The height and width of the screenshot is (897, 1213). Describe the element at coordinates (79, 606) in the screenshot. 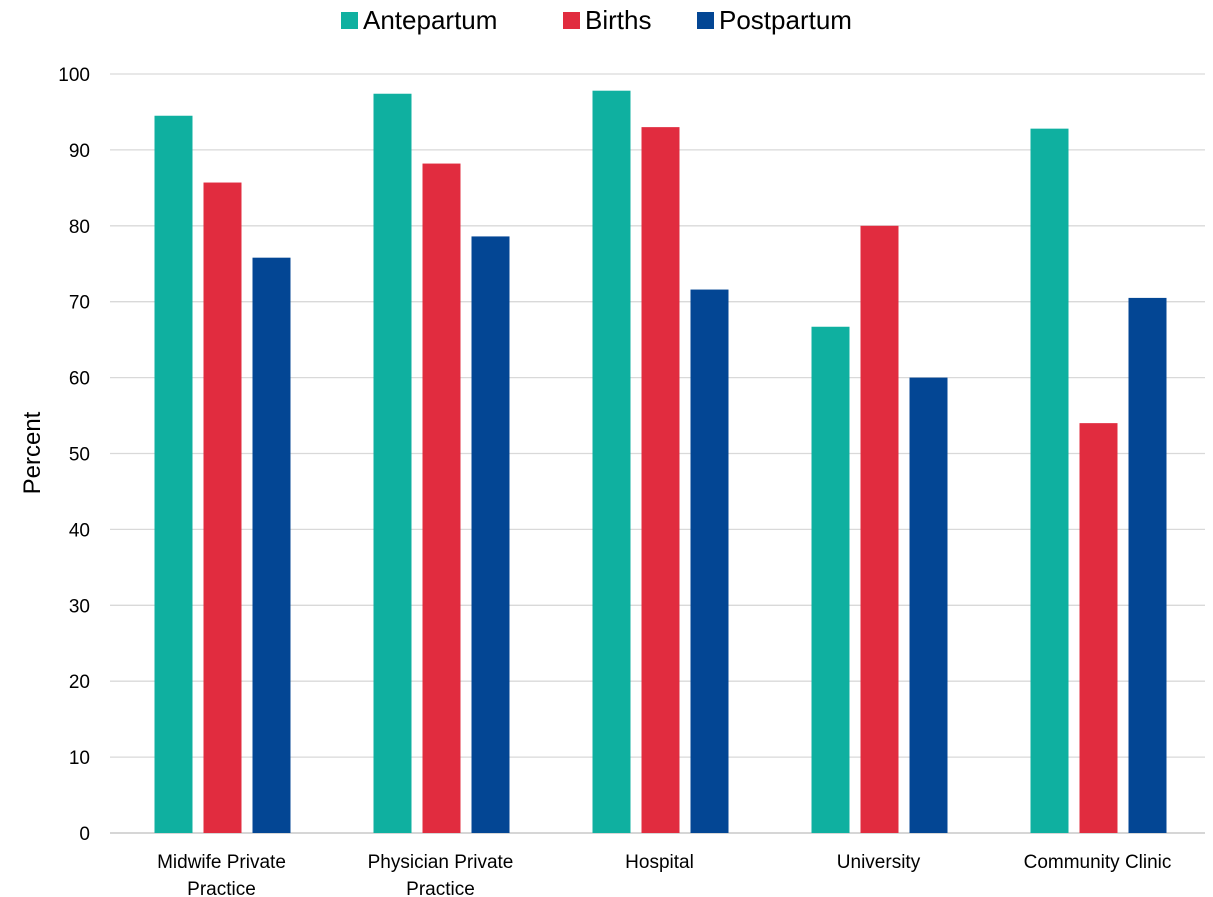

I see `y-tick-label: 30` at that location.